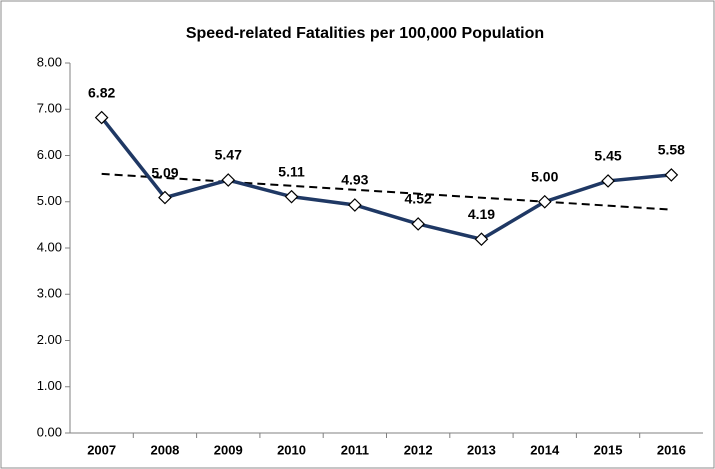 This screenshot has width=715, height=469. What do you see at coordinates (49, 200) in the screenshot?
I see `y-tick-label: 5.00` at bounding box center [49, 200].